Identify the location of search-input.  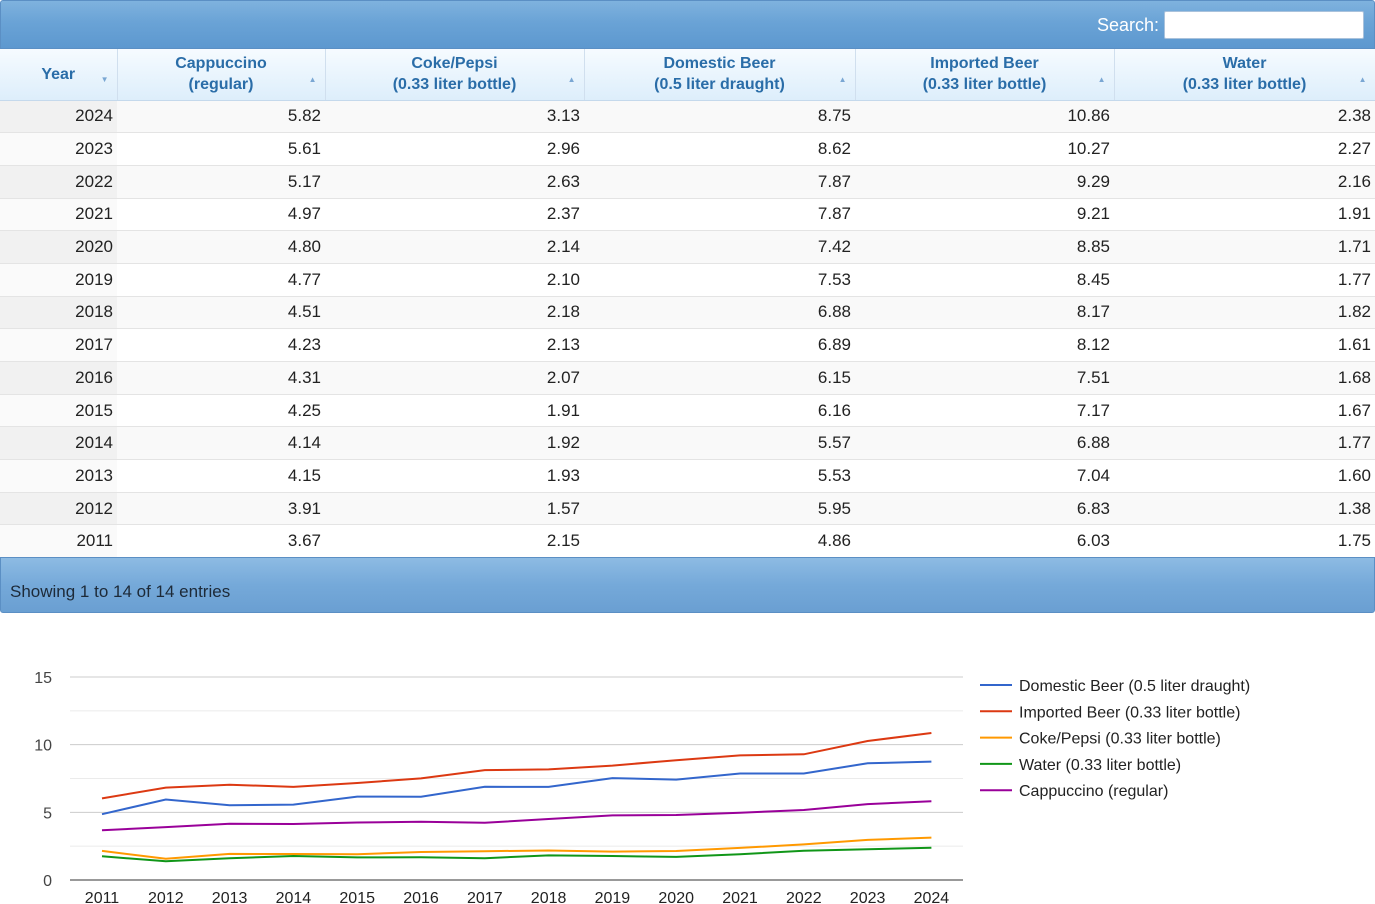
(1264, 25).